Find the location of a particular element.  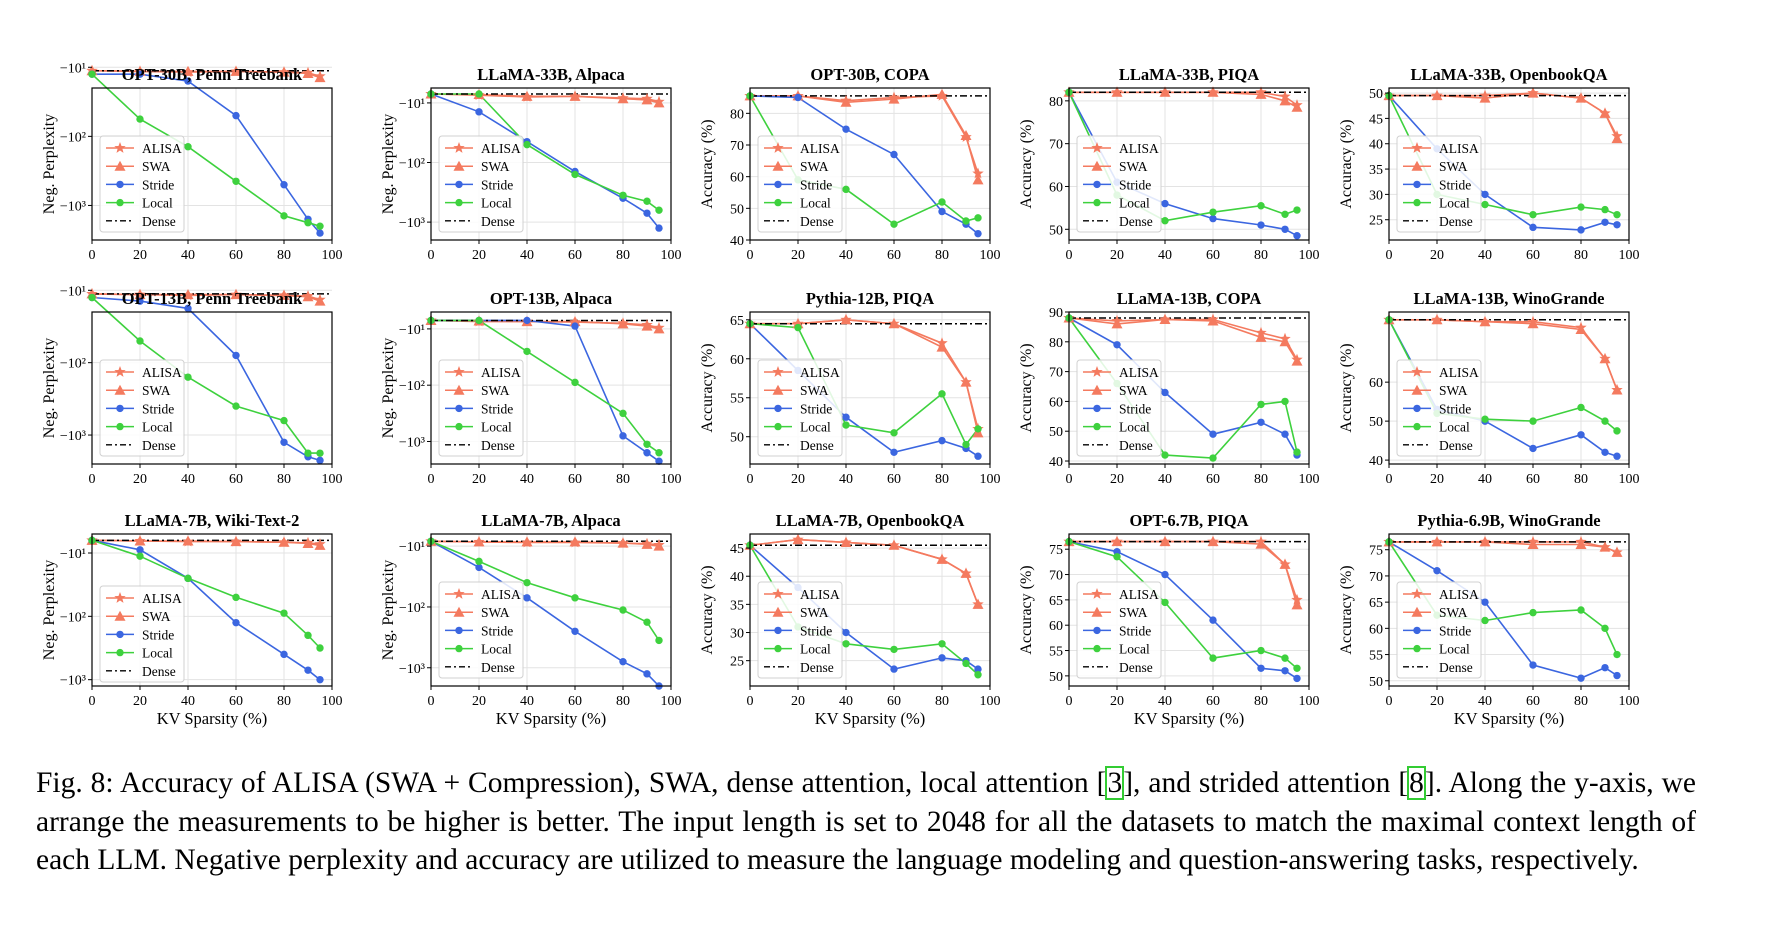

citation-link-3: 3 is located at coordinates (1115, 783).